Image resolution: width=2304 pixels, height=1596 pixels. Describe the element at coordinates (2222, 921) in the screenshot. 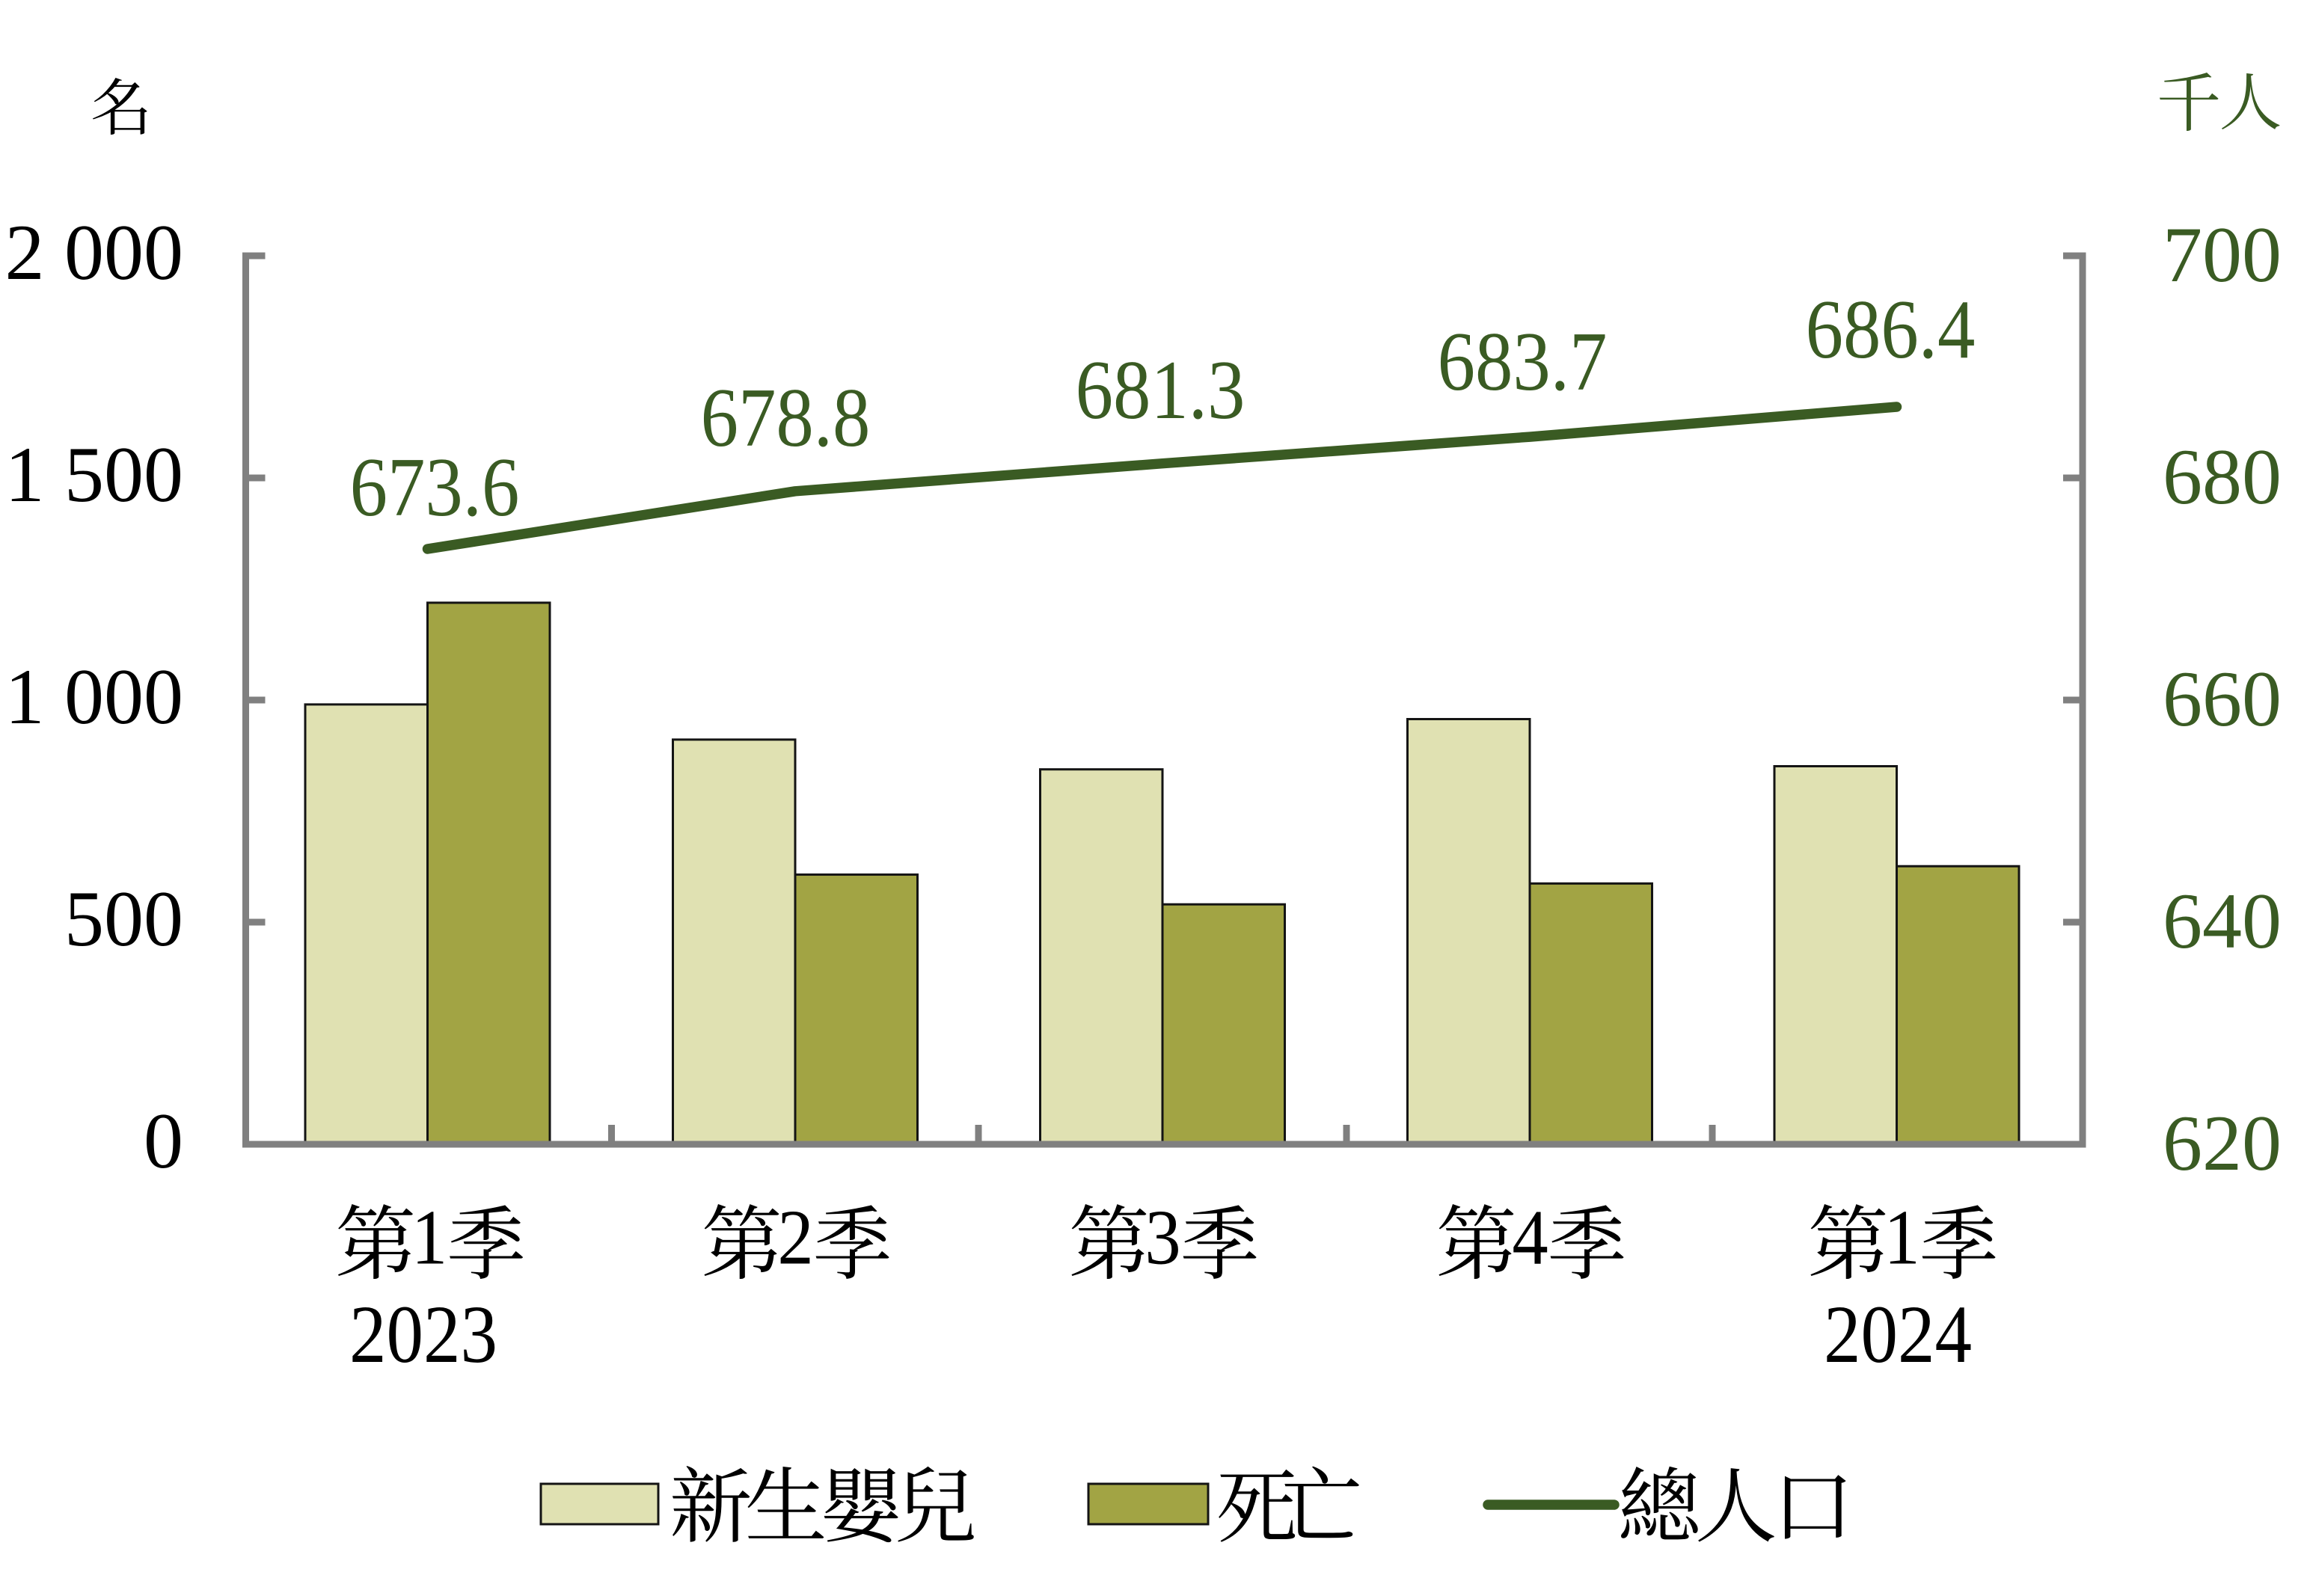

I see `svg-text: 640` at that location.